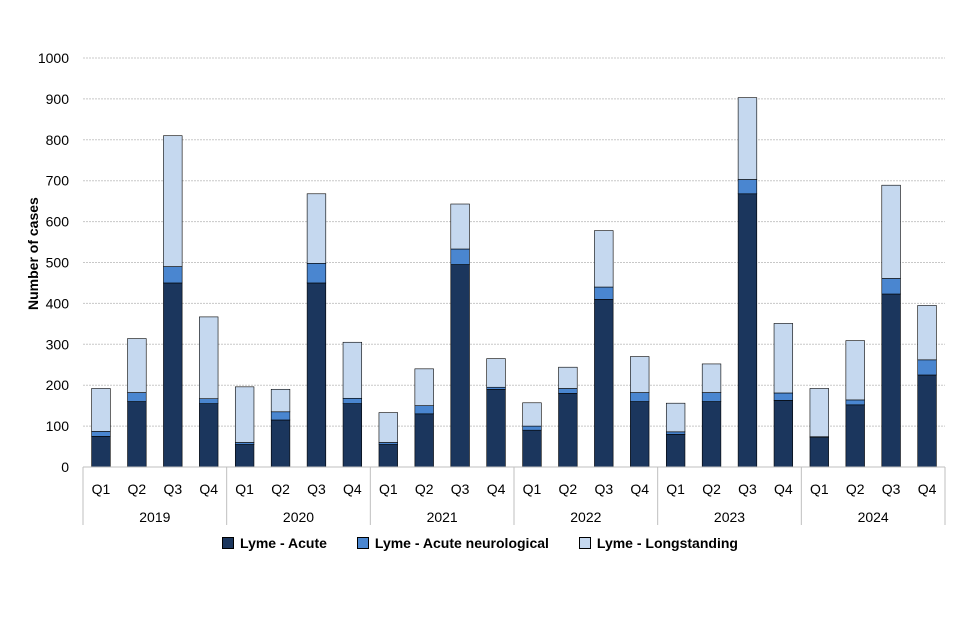 The height and width of the screenshot is (640, 960). I want to click on y-tick-label: 600, so click(58, 222).